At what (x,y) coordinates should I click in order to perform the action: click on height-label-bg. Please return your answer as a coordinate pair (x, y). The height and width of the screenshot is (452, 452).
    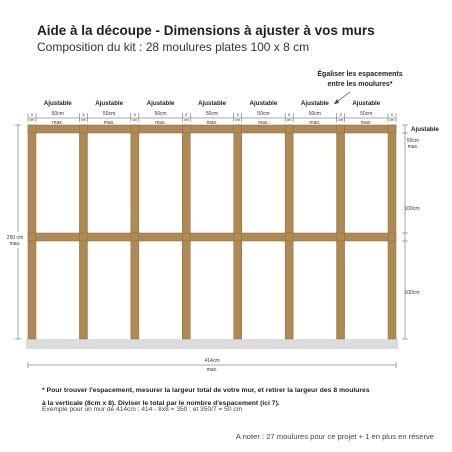
    Looking at the image, I should click on (15, 240).